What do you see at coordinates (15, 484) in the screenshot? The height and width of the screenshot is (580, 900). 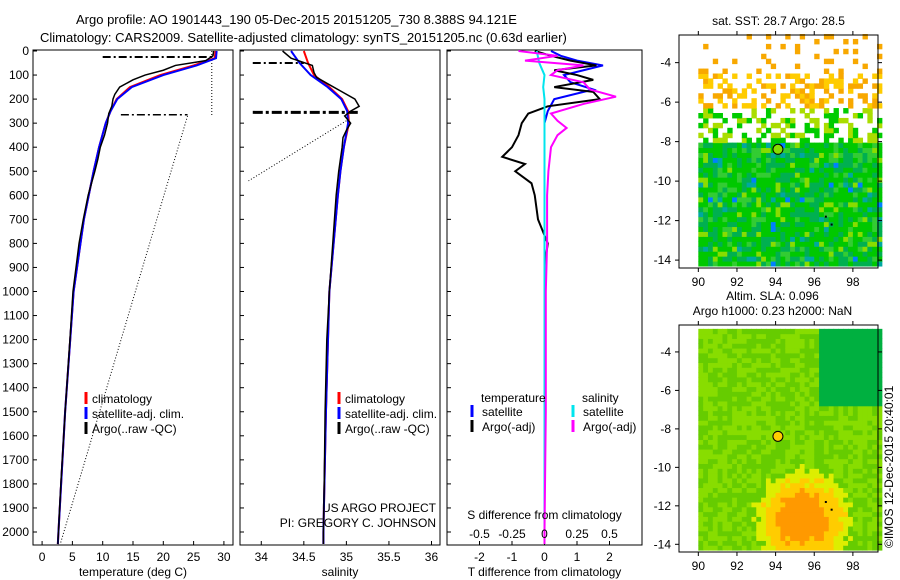 I see `y-tick-label: 1800` at bounding box center [15, 484].